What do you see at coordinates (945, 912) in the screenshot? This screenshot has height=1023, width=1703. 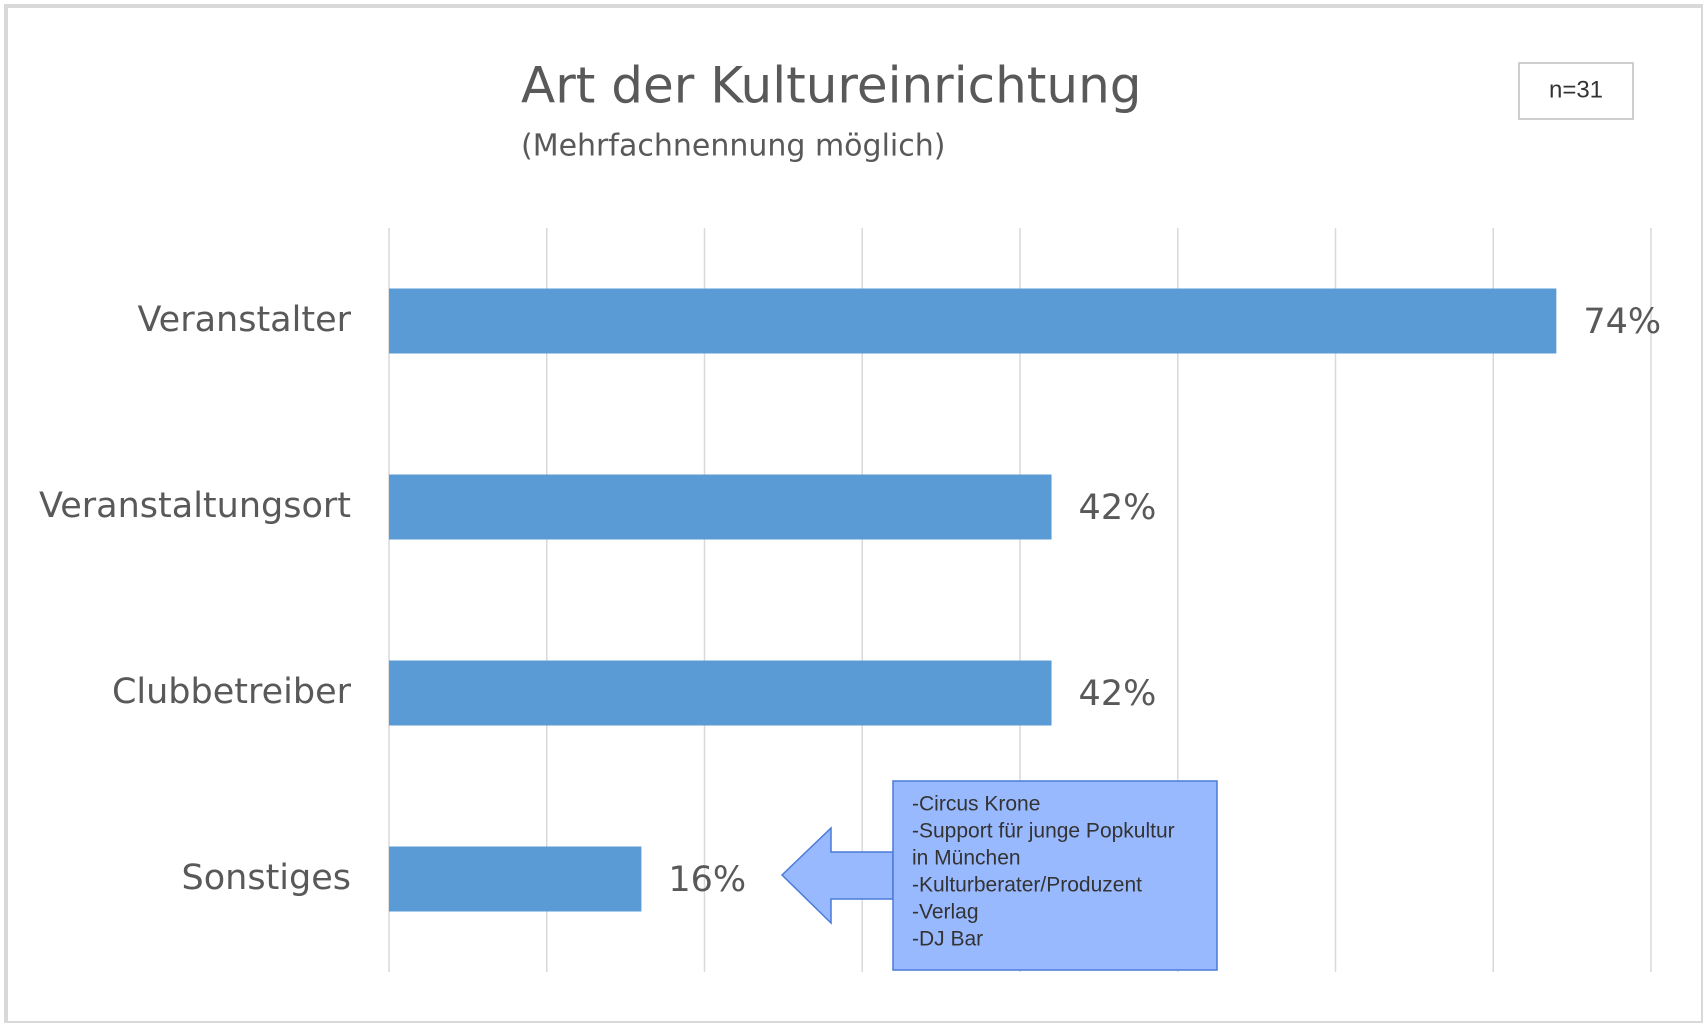 I see `annotation-line: -Verlag` at bounding box center [945, 912].